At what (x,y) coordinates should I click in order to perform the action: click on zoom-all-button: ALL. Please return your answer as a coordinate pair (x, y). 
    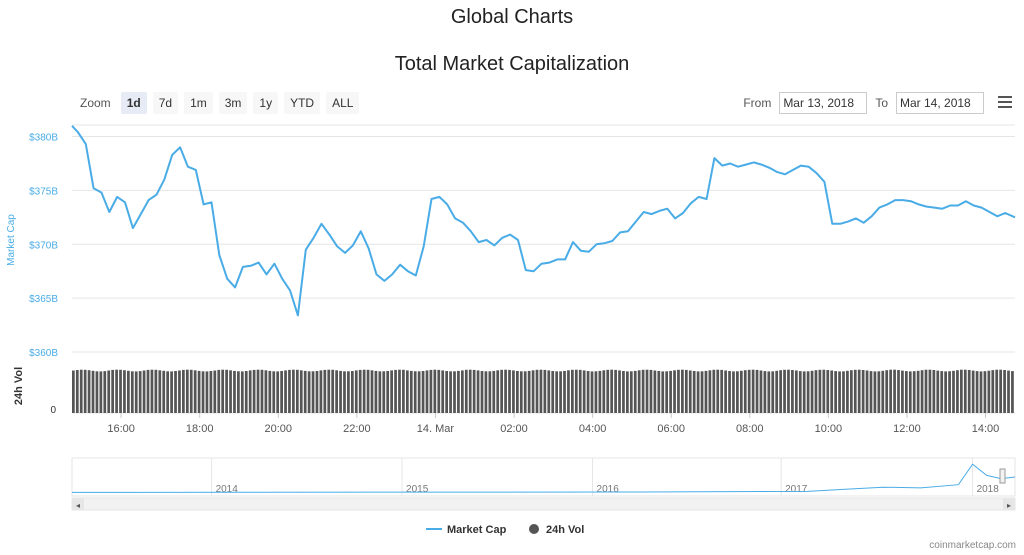
    Looking at the image, I should click on (343, 103).